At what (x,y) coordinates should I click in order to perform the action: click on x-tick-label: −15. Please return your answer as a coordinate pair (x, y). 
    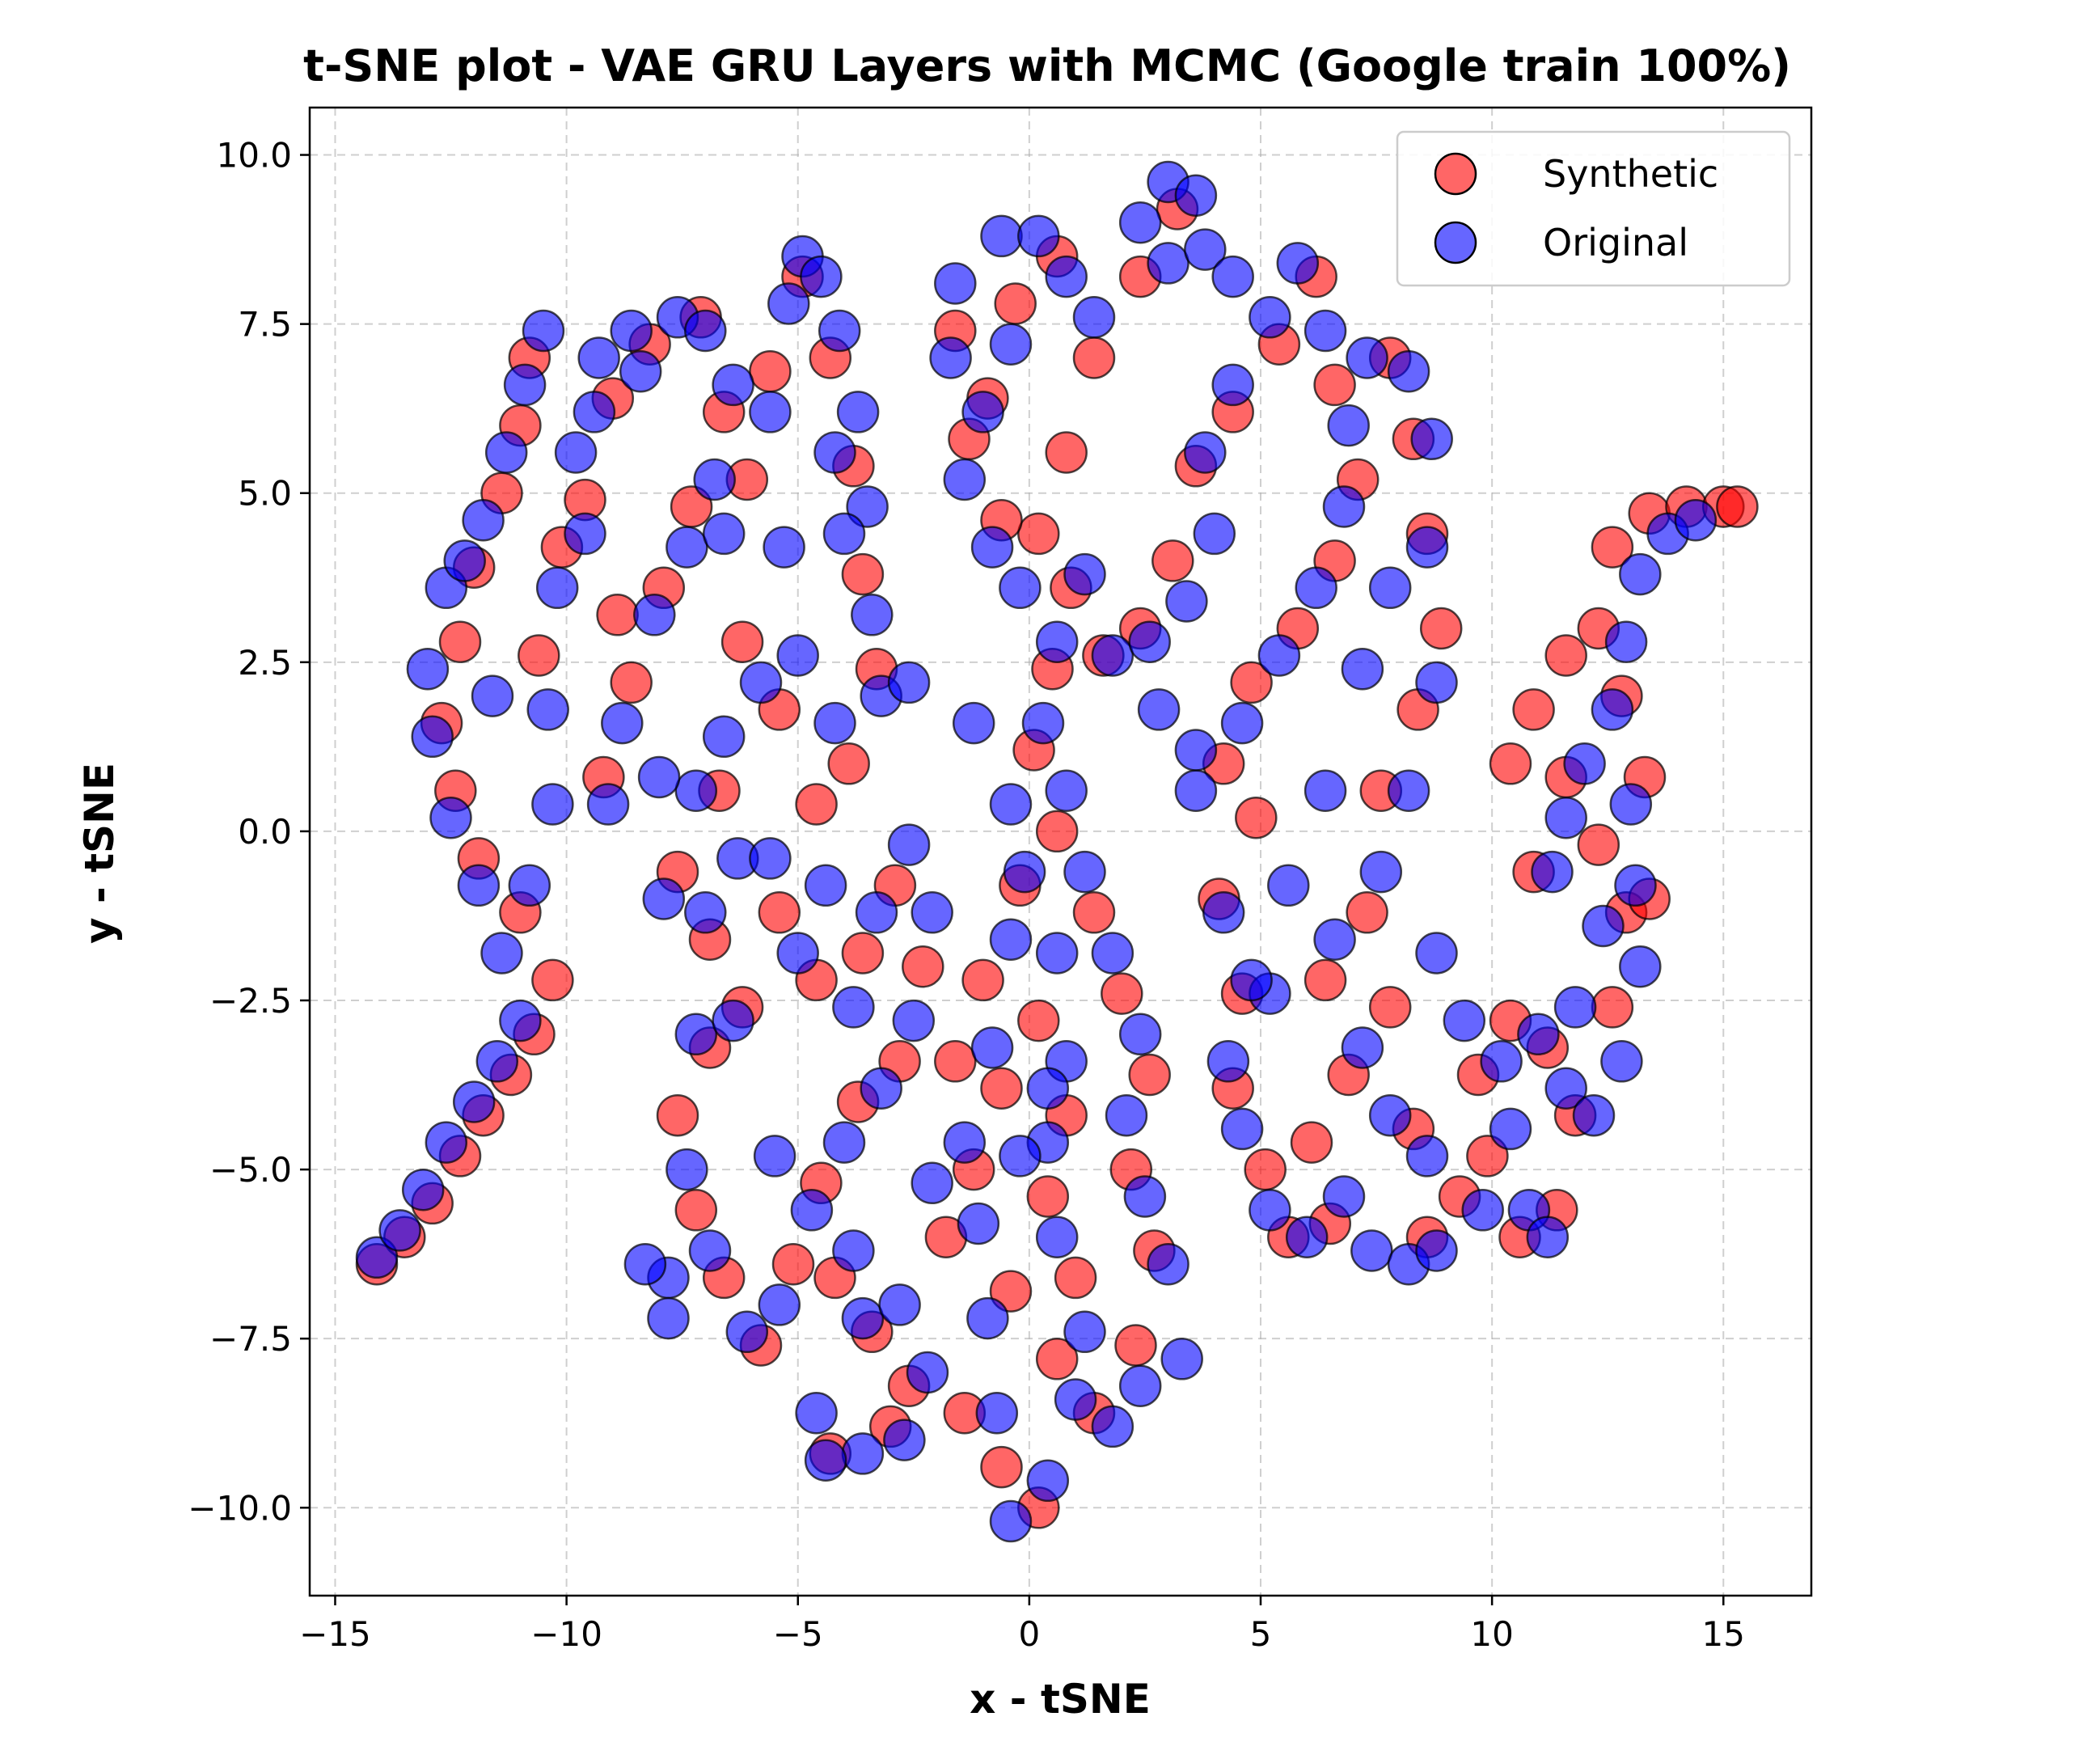
    Looking at the image, I should click on (335, 1634).